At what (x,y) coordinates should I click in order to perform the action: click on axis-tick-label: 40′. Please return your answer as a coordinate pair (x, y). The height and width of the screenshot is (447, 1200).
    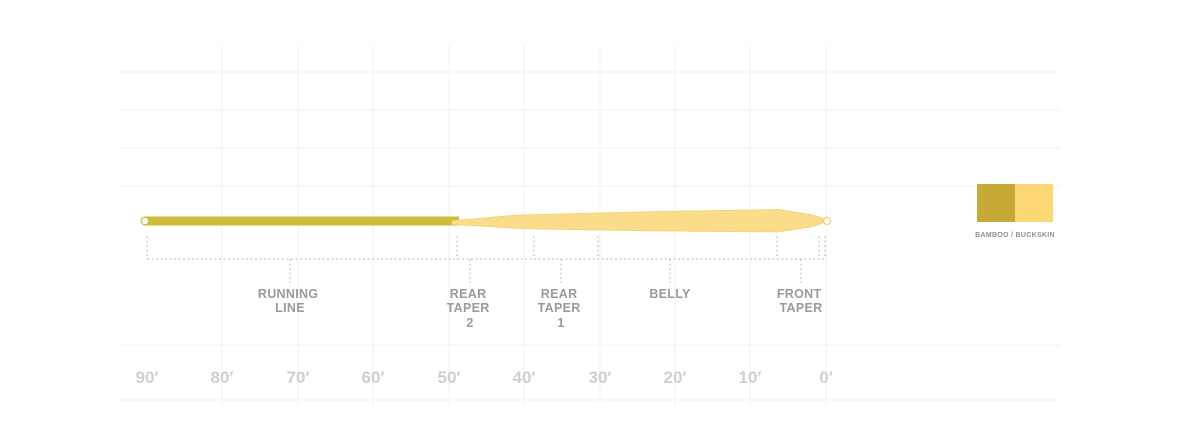
    Looking at the image, I should click on (524, 377).